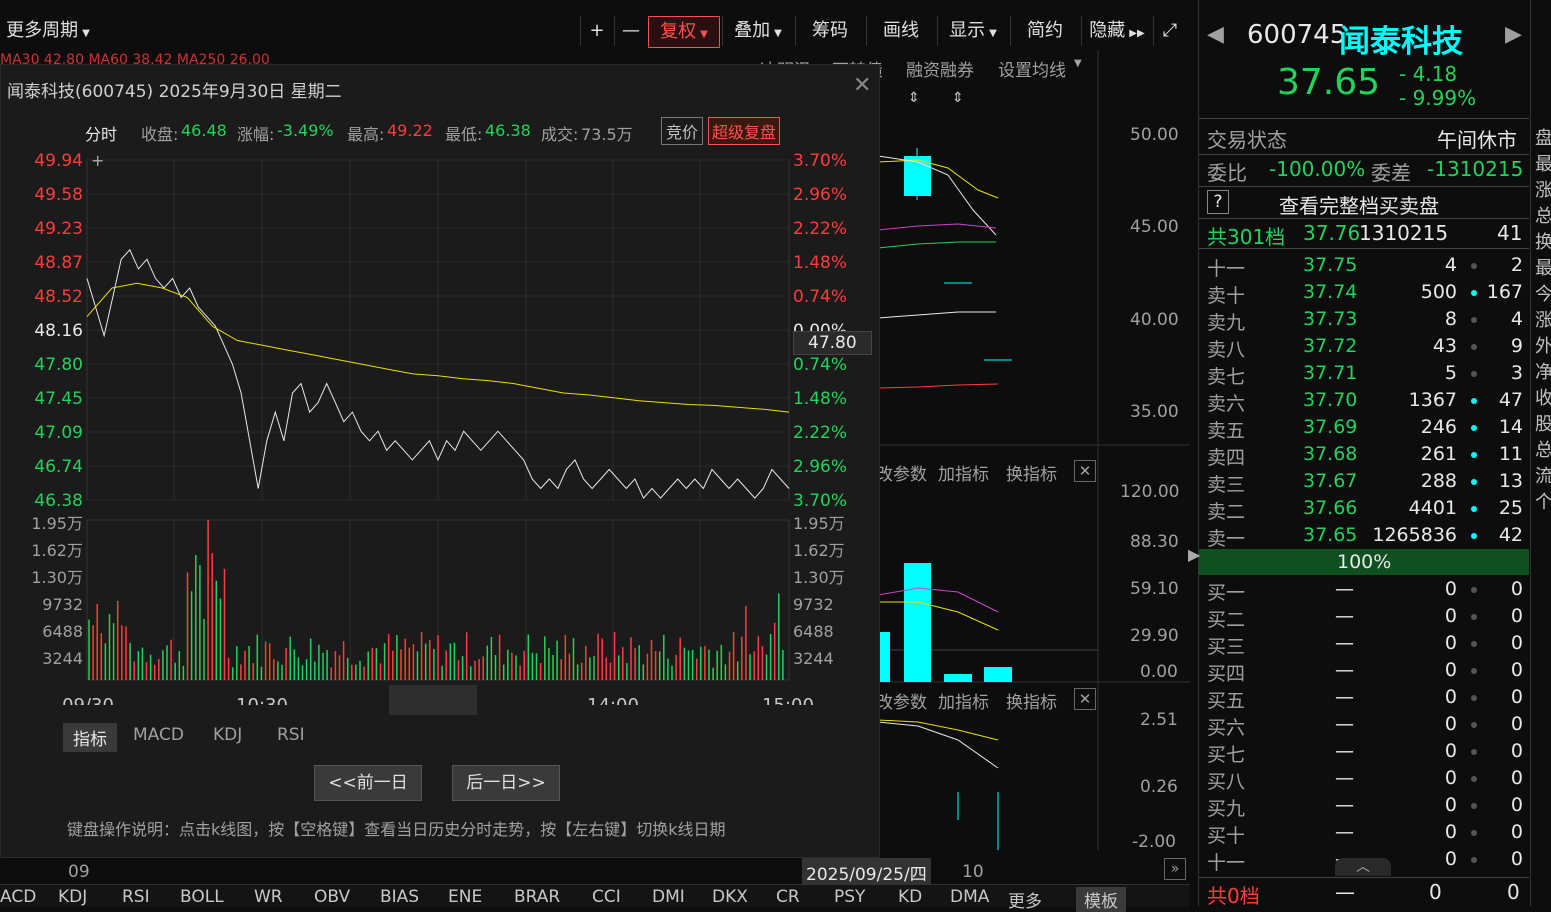  Describe the element at coordinates (862, 85) in the screenshot. I see `close-icon: ✕` at that location.